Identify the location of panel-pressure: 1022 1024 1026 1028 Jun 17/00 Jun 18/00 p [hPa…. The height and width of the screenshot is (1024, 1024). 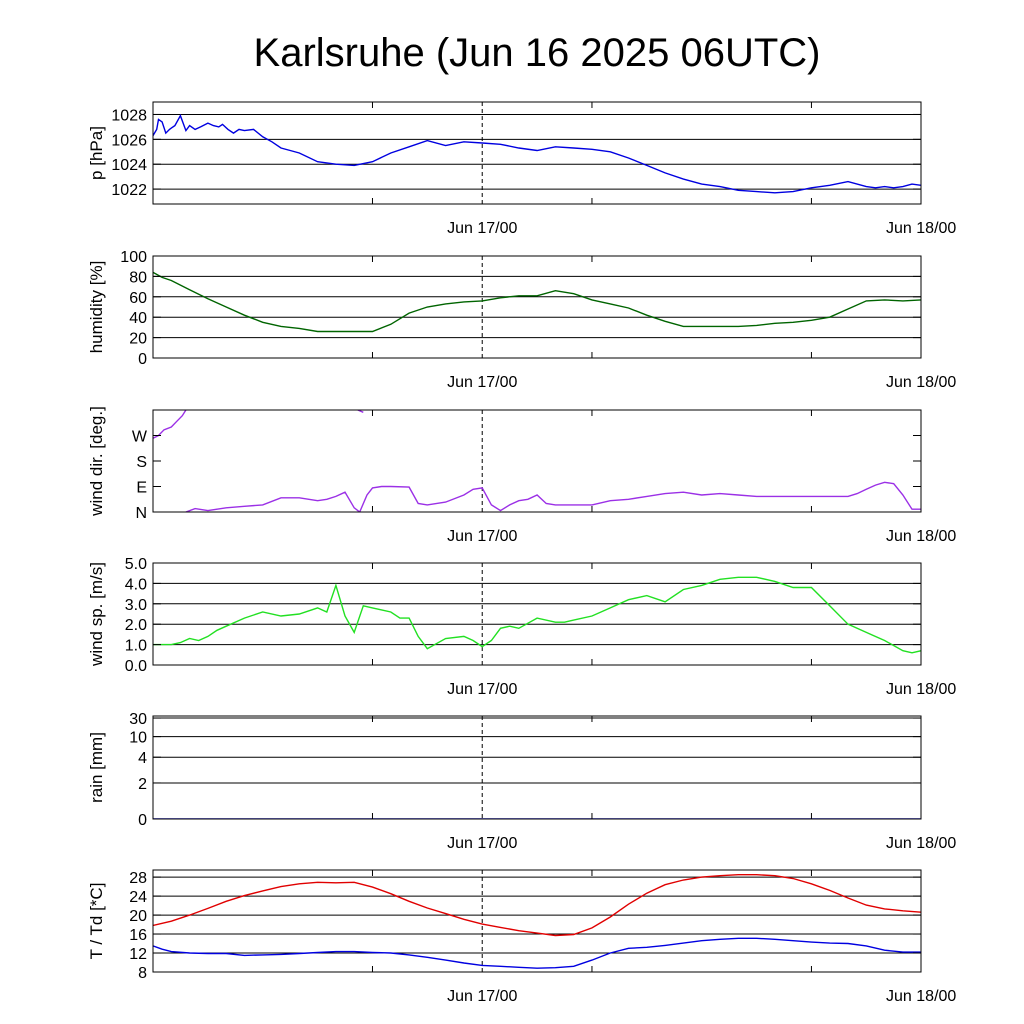
(521, 169).